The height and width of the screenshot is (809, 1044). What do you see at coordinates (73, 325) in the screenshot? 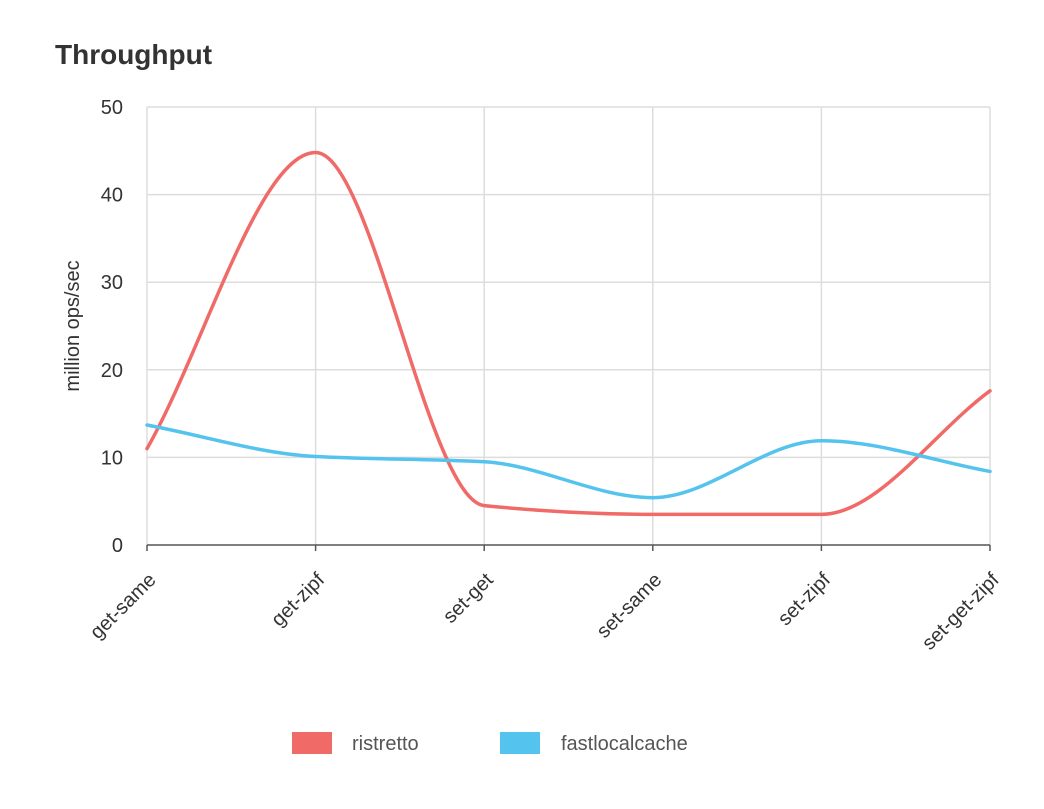
I see `y-axis-label: million ops/sec` at bounding box center [73, 325].